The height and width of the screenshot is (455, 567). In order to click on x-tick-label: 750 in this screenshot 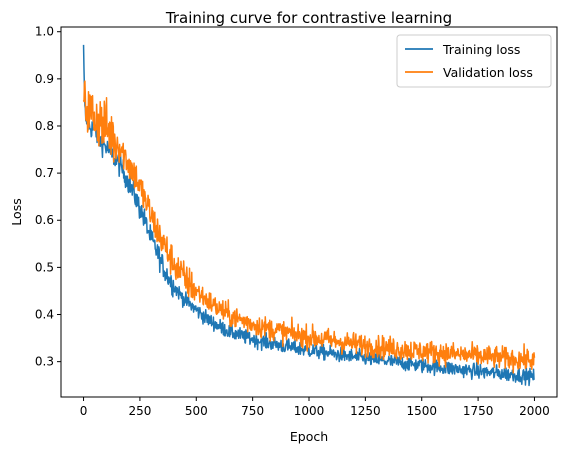, I will do `click(252, 411)`.